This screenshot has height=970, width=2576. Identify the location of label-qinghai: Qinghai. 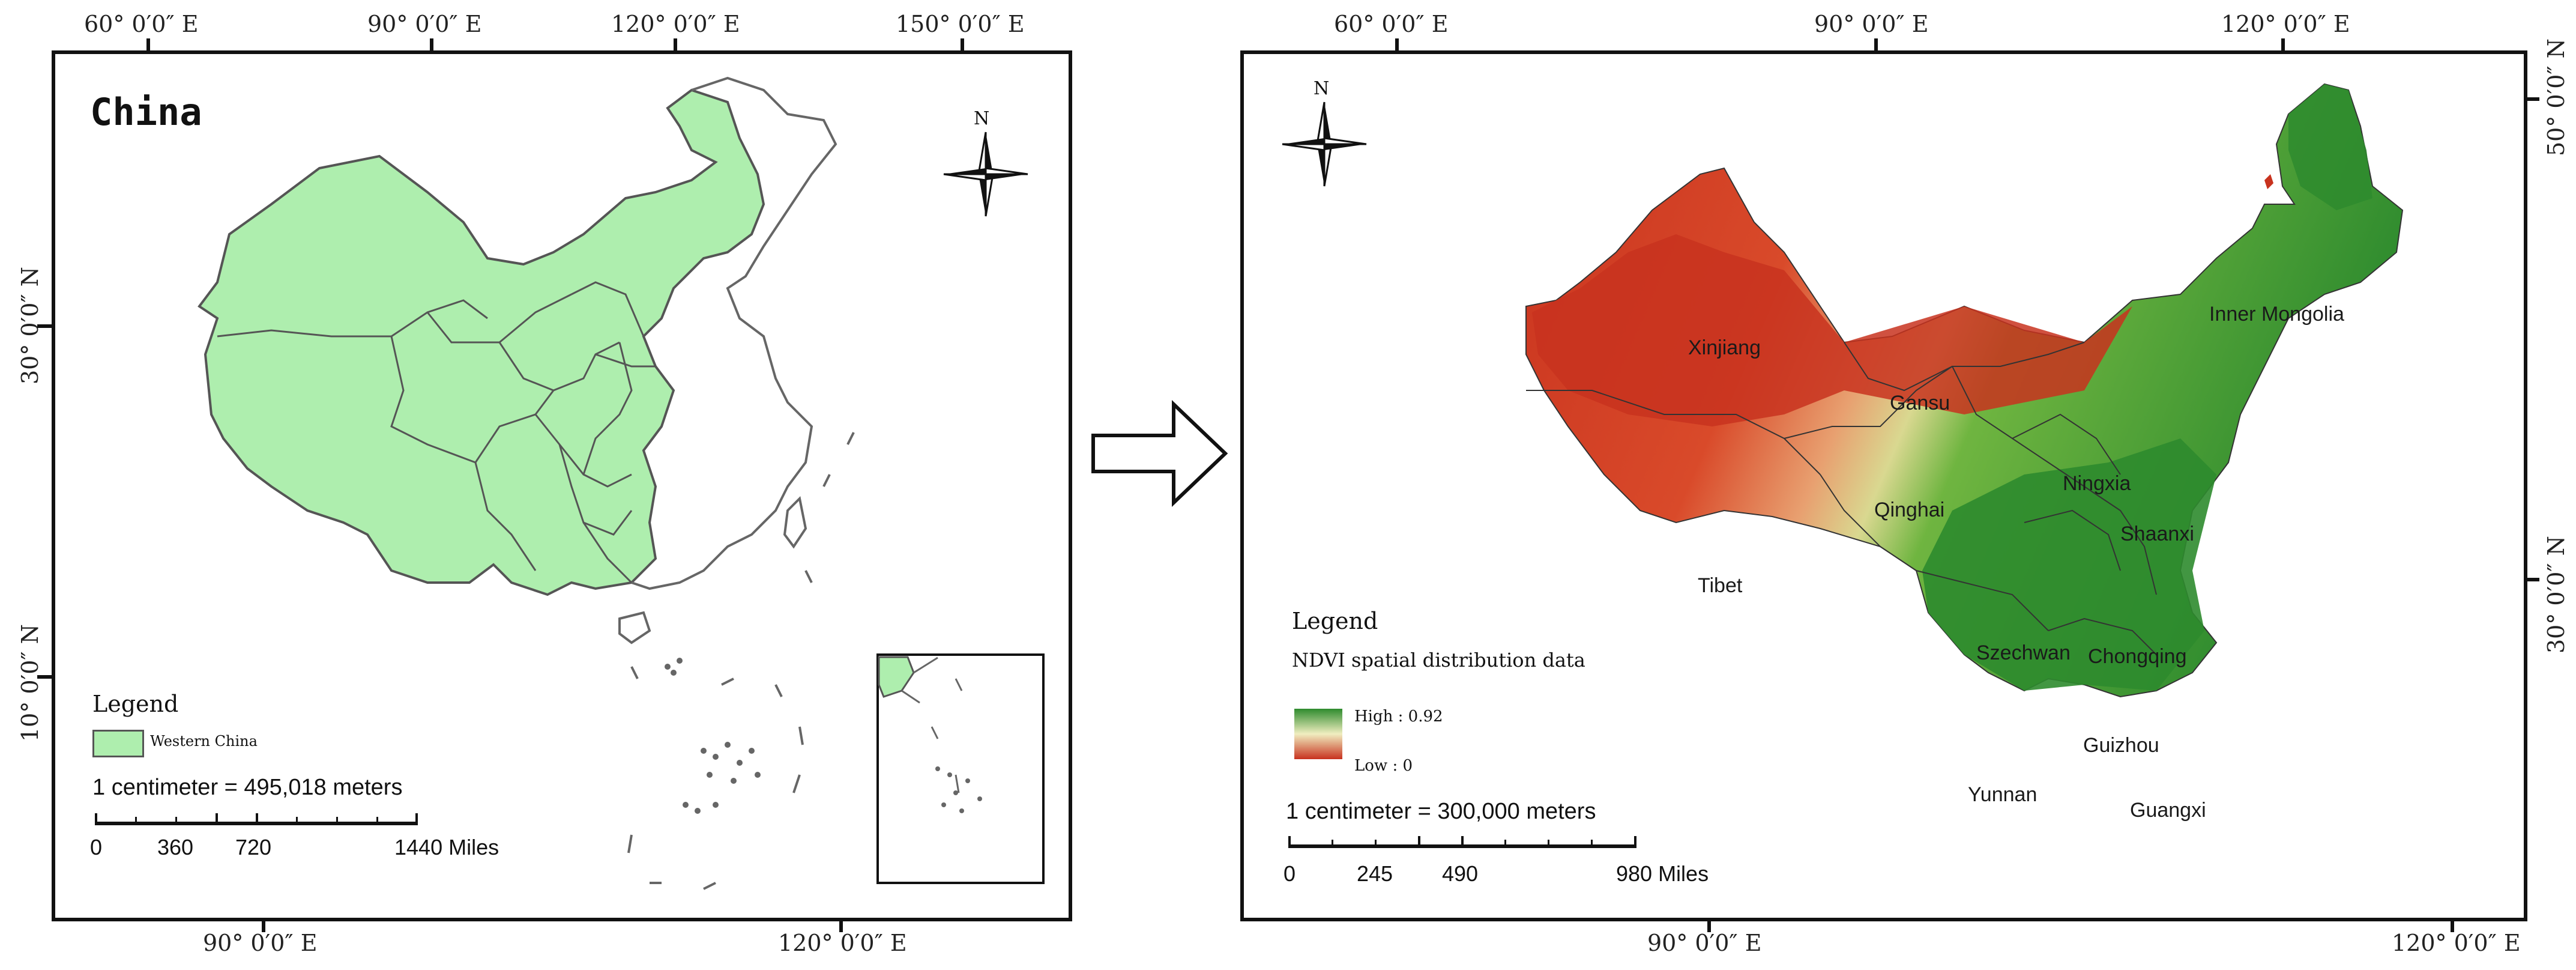
(1909, 510).